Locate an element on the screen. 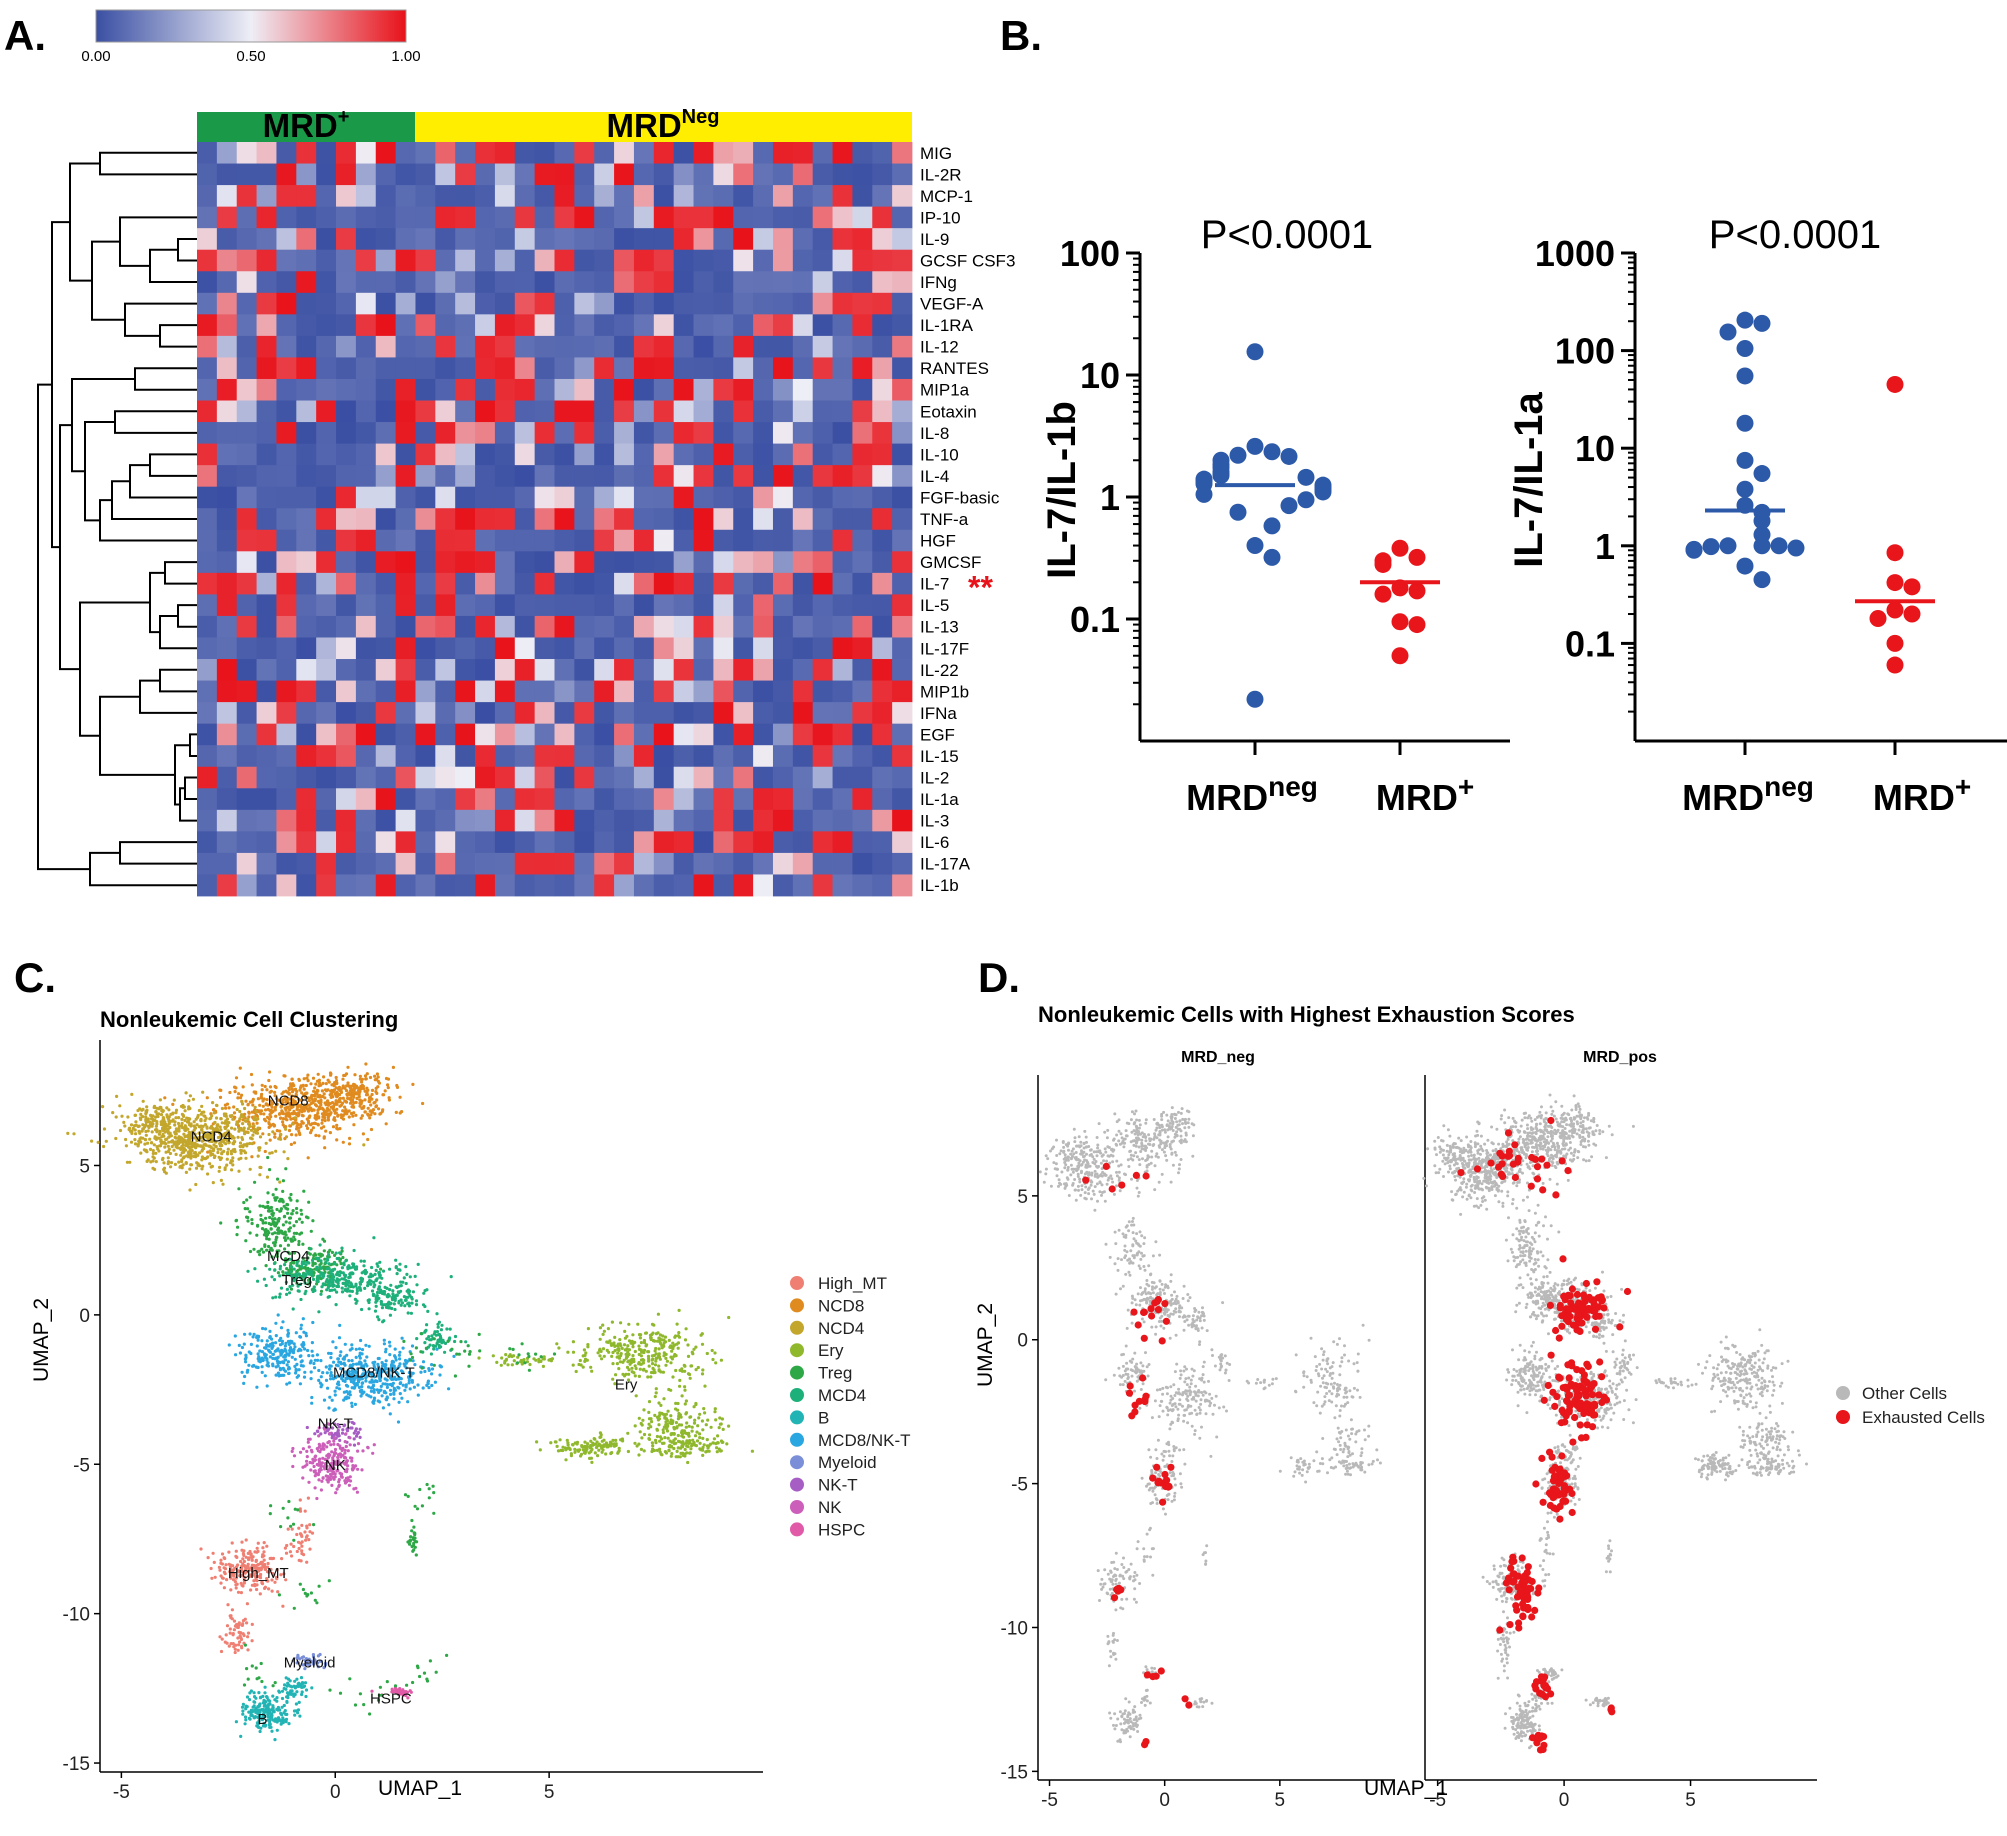  data-point is located at coordinates (1255, 699).